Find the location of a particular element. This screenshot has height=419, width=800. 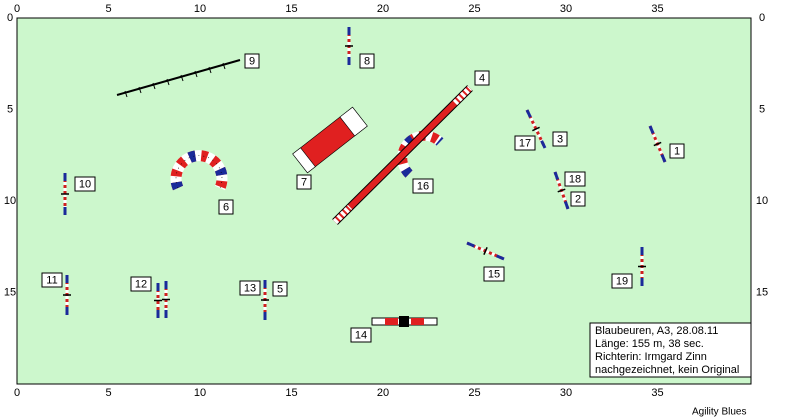

obstacle-label: 15 is located at coordinates (494, 274).